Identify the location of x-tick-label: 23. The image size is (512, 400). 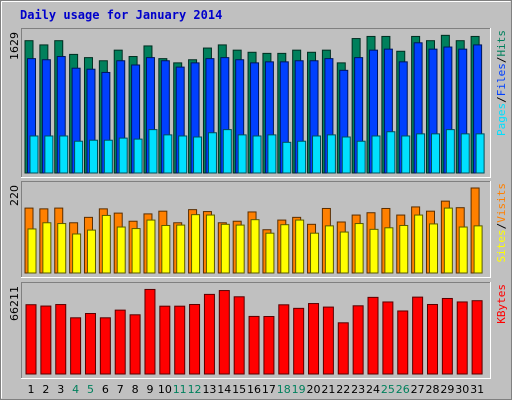
(358, 389).